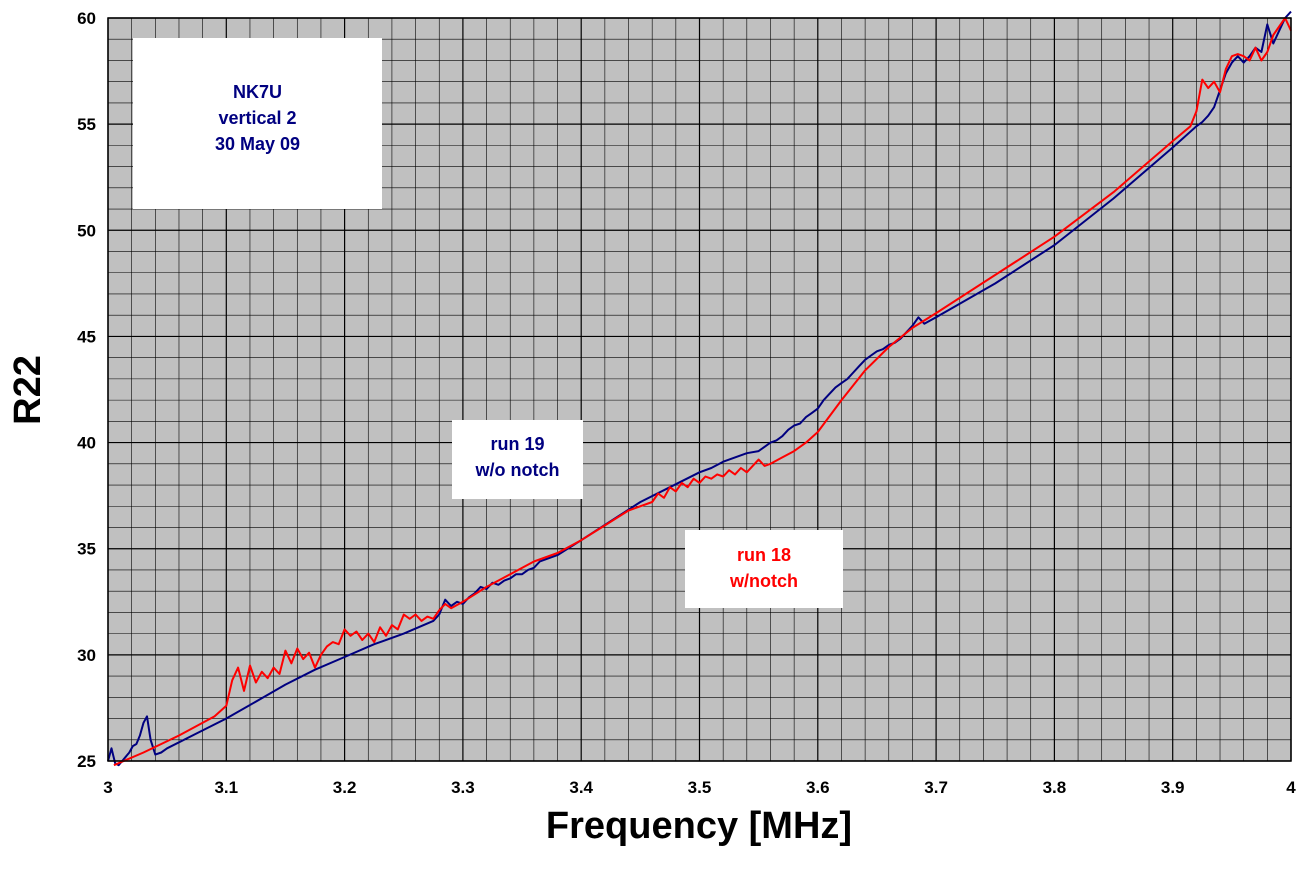 The width and height of the screenshot is (1303, 873). What do you see at coordinates (257, 92) in the screenshot?
I see `annotation-text: NK7U` at bounding box center [257, 92].